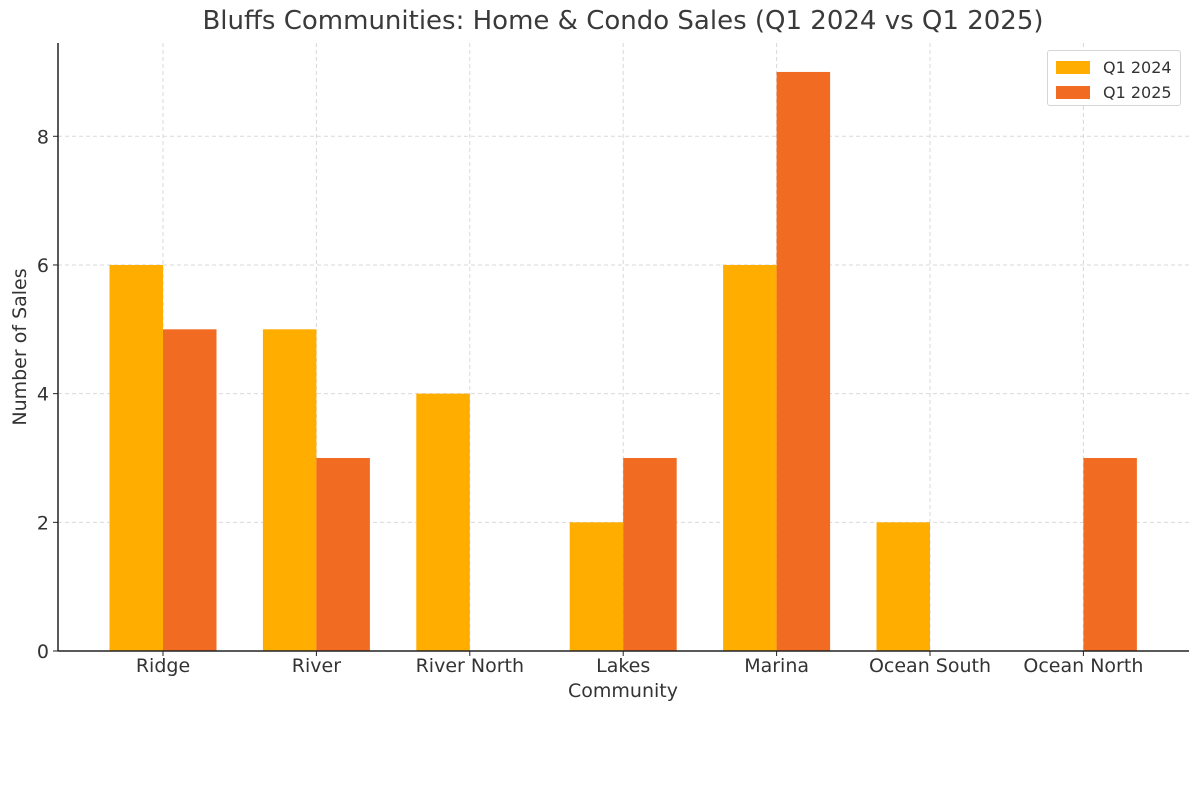 The height and width of the screenshot is (786, 1200). Describe the element at coordinates (1137, 67) in the screenshot. I see `legend-label-0: Q1 2024` at that location.